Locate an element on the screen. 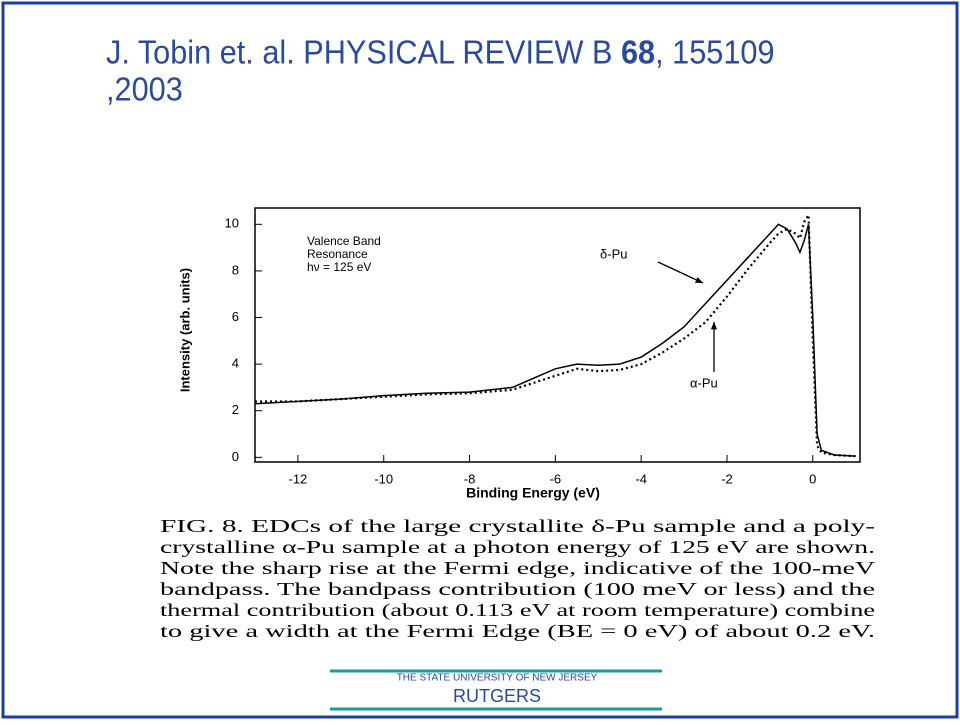  annotation: hν = 125 eV is located at coordinates (339, 267).